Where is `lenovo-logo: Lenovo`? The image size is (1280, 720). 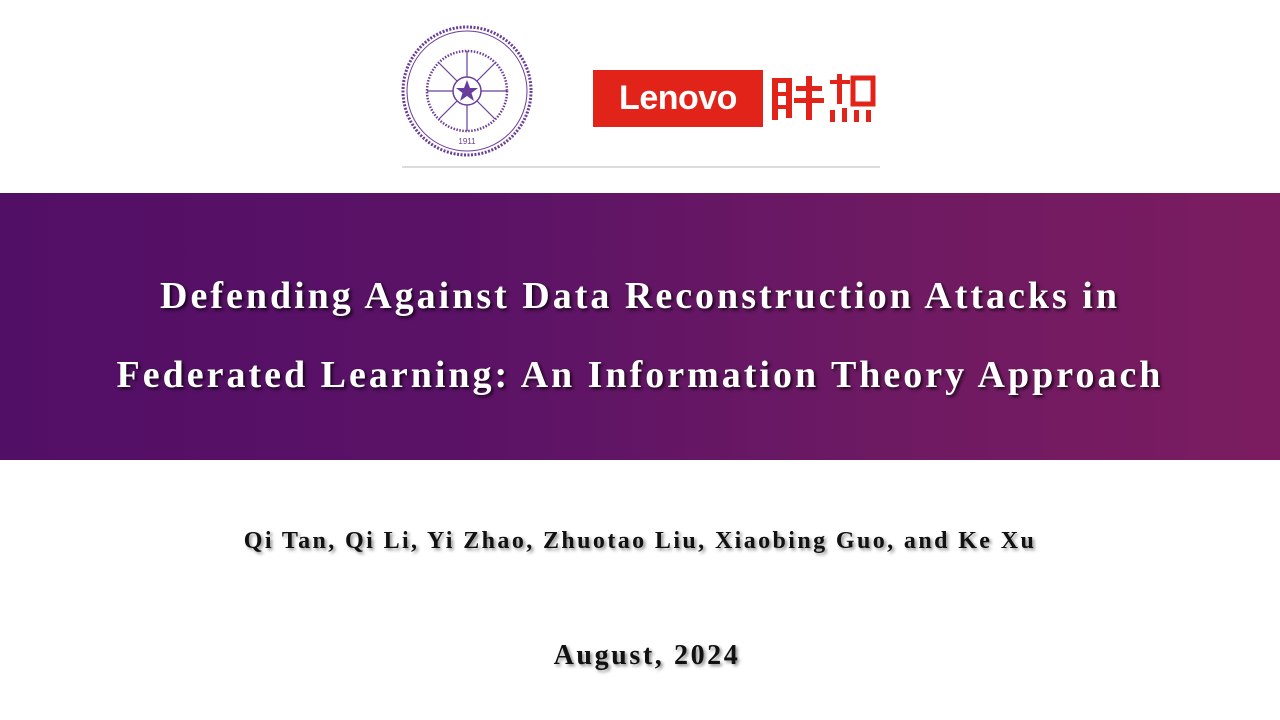
lenovo-logo: Lenovo is located at coordinates (678, 98).